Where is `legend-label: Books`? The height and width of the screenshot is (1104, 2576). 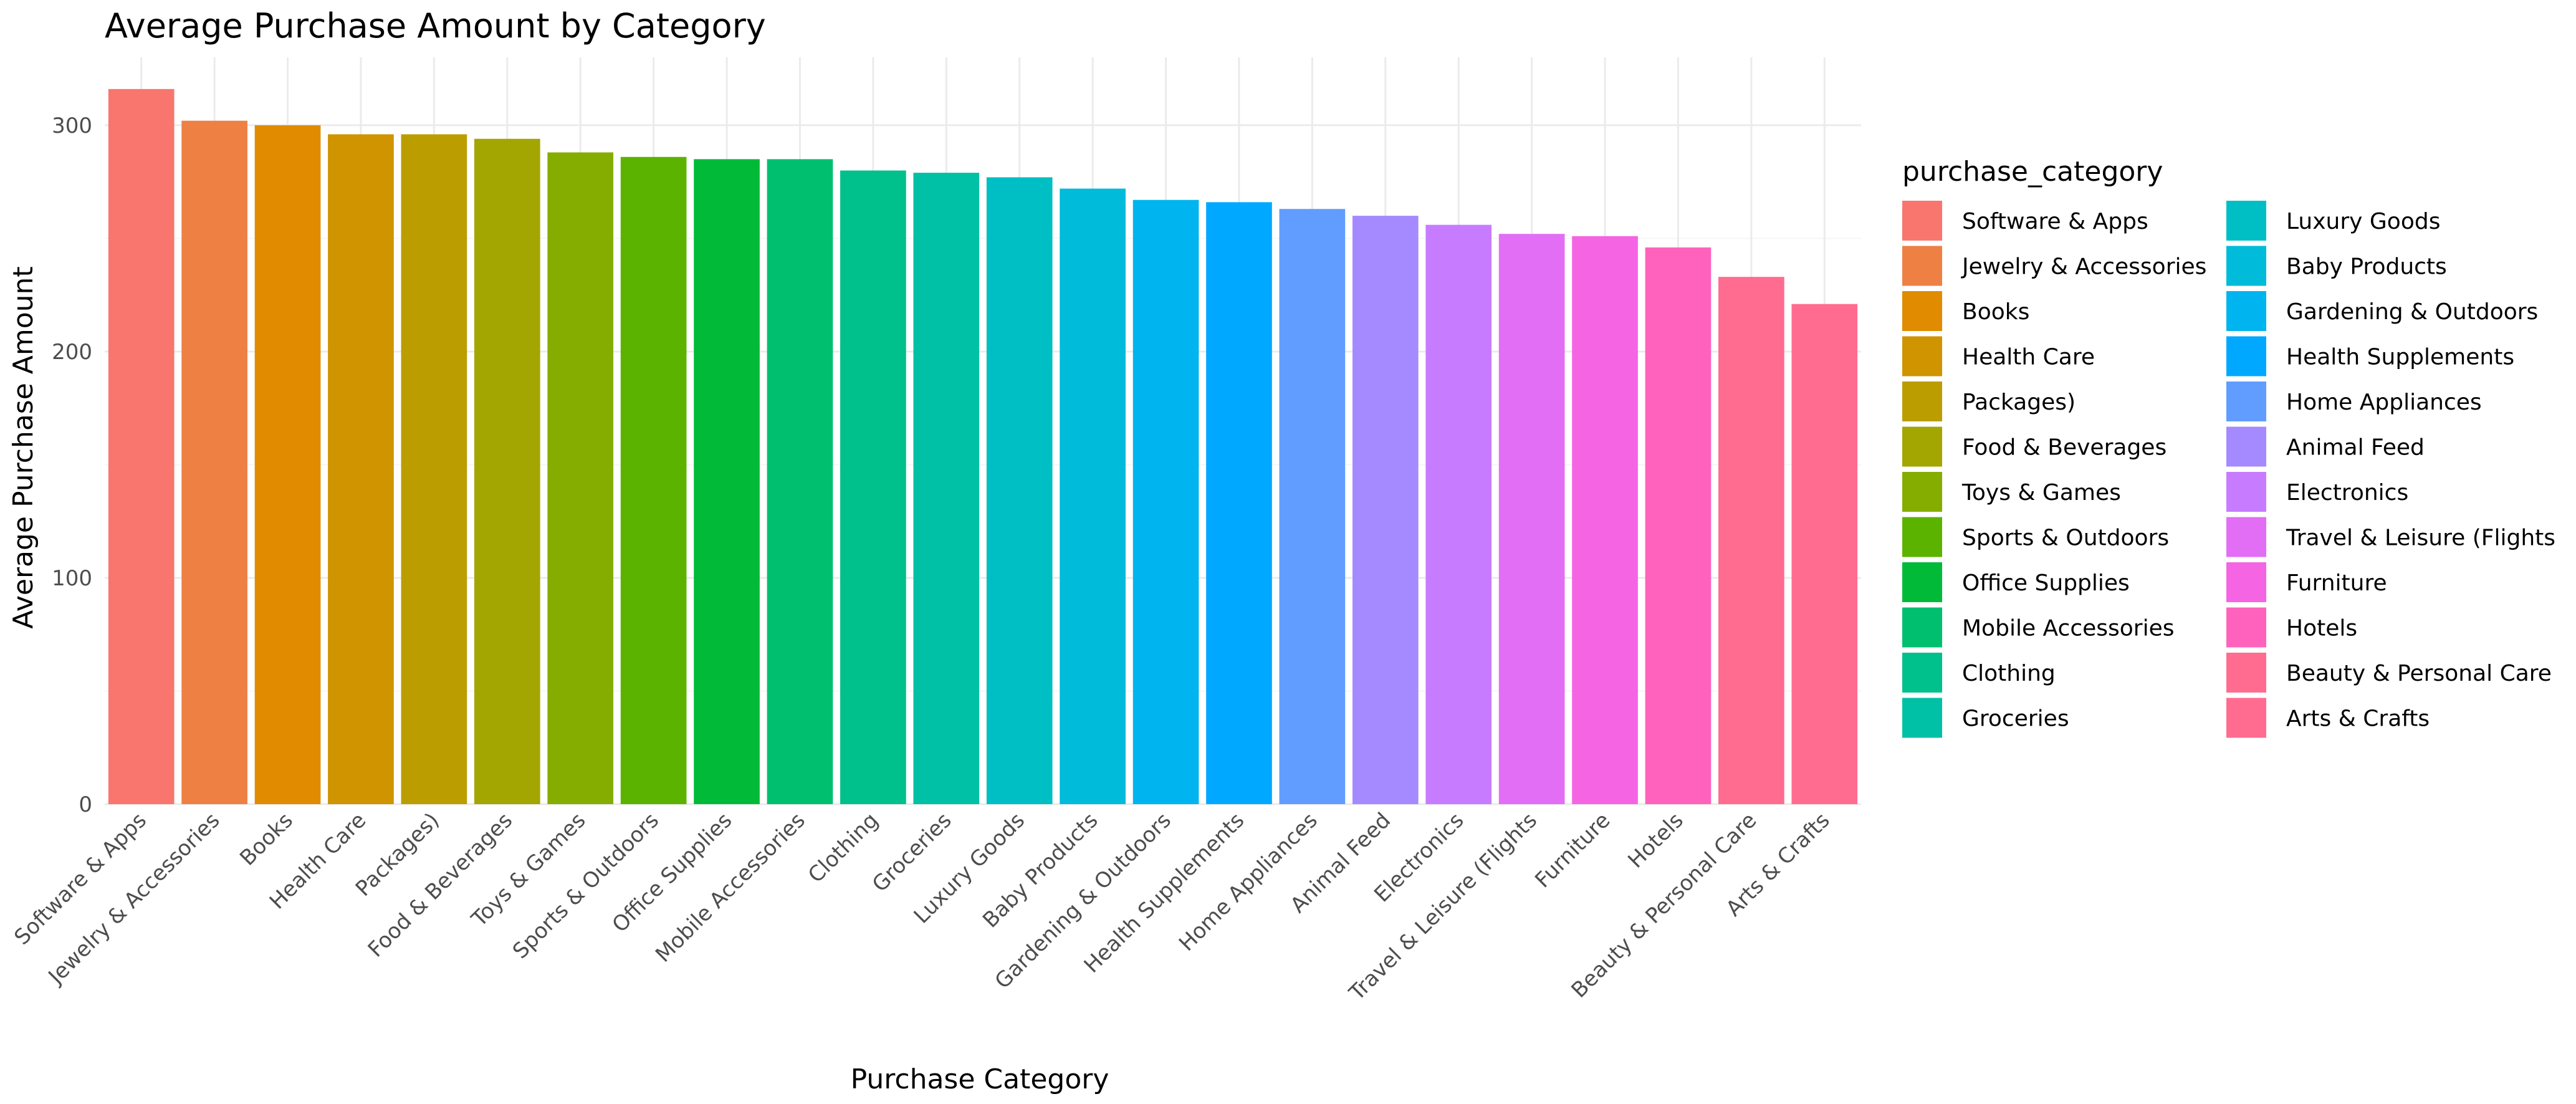
legend-label: Books is located at coordinates (1996, 312).